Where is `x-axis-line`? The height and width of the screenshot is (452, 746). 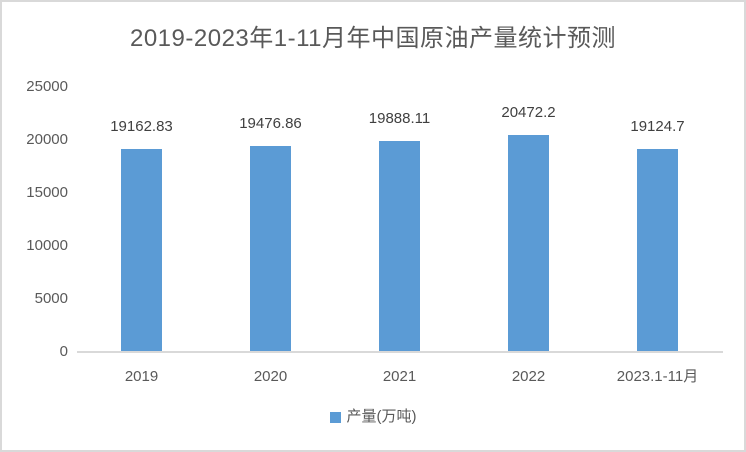 x-axis-line is located at coordinates (400, 352).